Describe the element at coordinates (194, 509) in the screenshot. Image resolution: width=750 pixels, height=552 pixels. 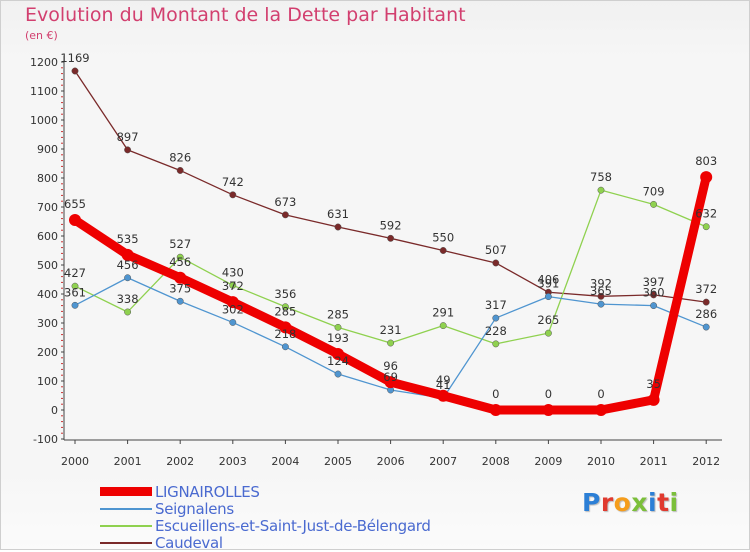
I see `legend-label: Seignalens` at that location.